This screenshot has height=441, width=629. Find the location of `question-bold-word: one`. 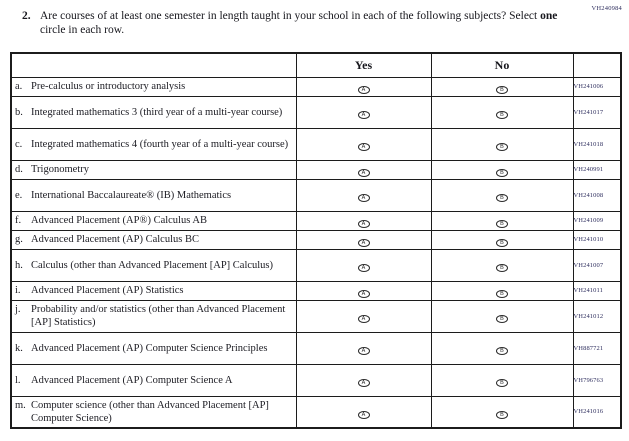

question-bold-word: one is located at coordinates (549, 16).